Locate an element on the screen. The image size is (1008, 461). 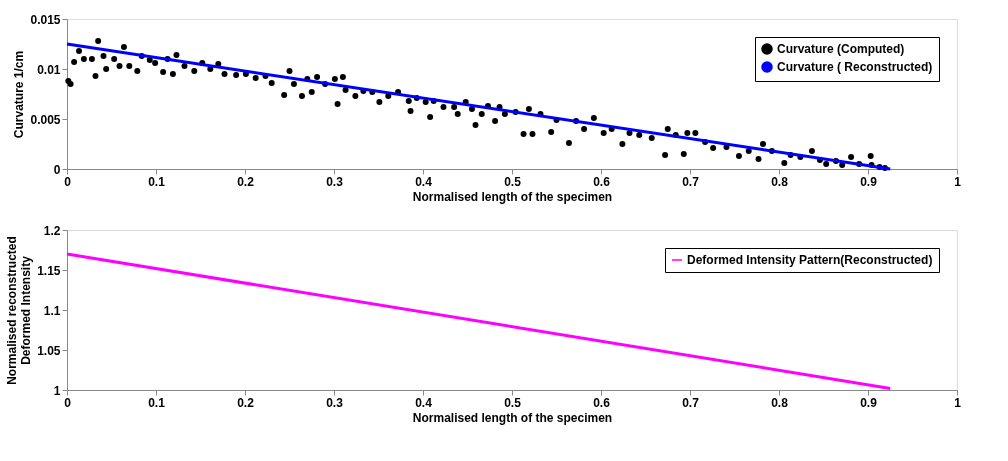
y-tick-label: 1.05 is located at coordinates (49, 350).